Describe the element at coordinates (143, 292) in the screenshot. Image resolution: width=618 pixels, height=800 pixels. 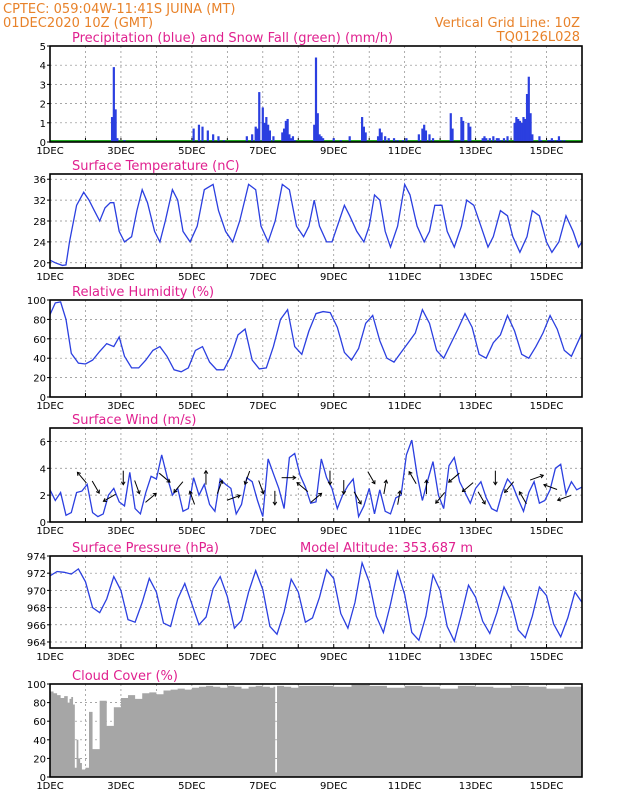
I see `panel-title: Relative Humidity (%)` at that location.